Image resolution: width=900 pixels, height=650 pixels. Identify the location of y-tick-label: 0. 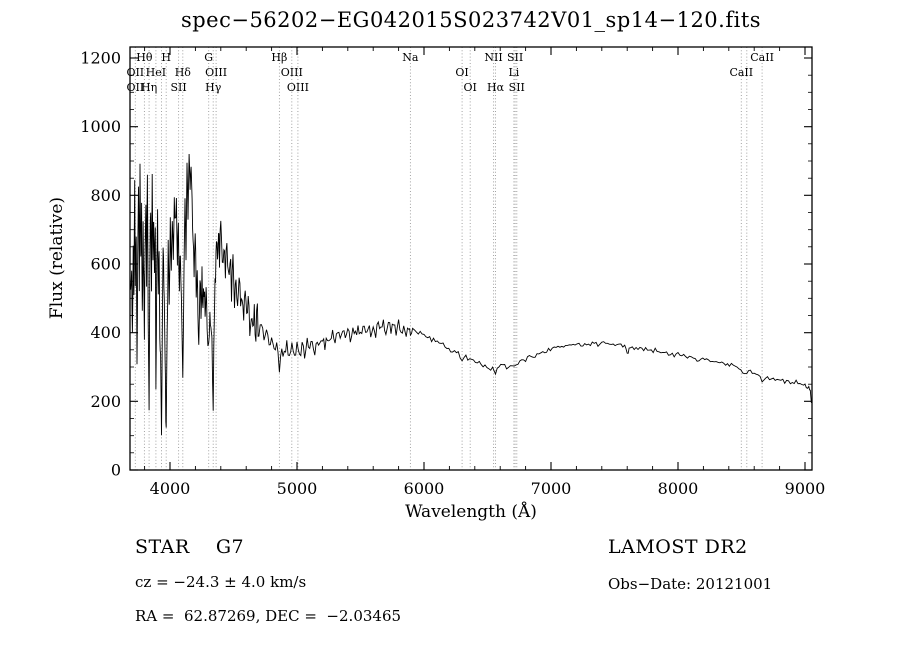
(116, 470).